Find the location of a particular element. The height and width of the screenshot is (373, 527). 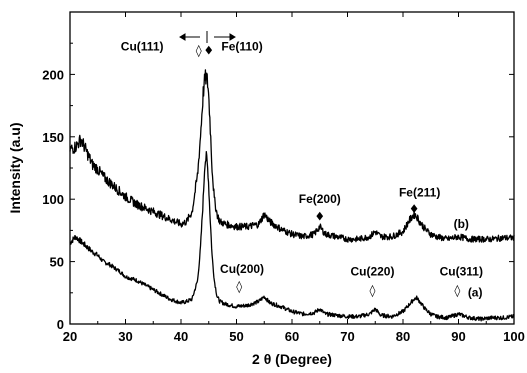

annotation-label: Cu(200) is located at coordinates (242, 269).